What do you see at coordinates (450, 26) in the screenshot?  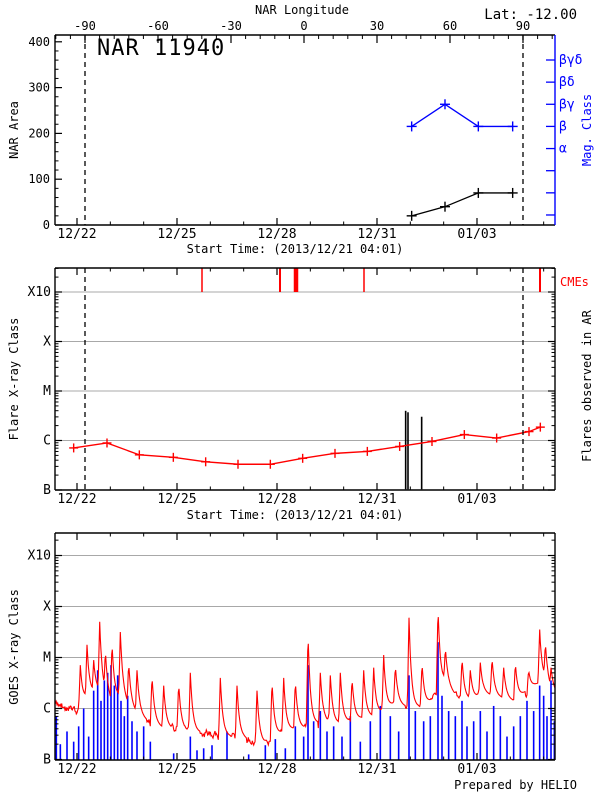 I see `svg-text: 60` at bounding box center [450, 26].